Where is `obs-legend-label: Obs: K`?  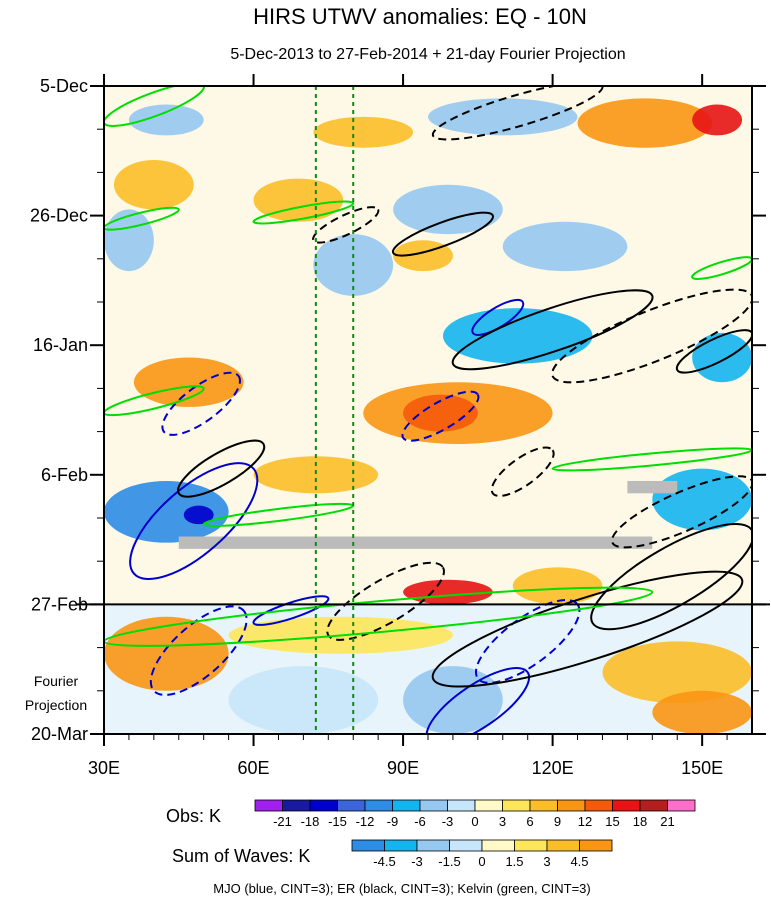
obs-legend-label: Obs: K is located at coordinates (193, 816).